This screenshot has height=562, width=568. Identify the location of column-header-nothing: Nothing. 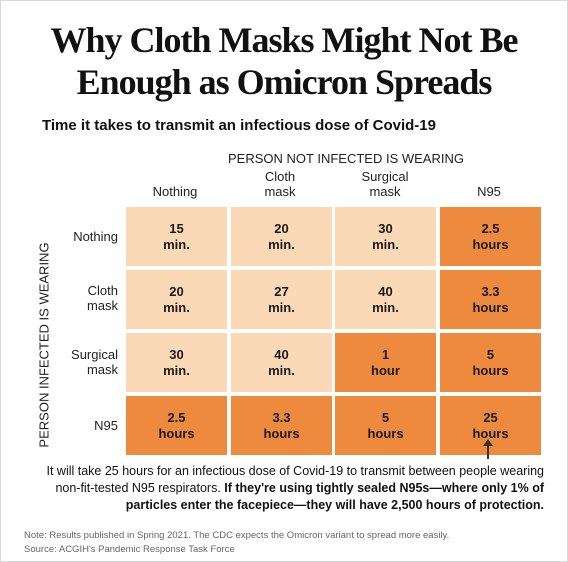
(175, 191).